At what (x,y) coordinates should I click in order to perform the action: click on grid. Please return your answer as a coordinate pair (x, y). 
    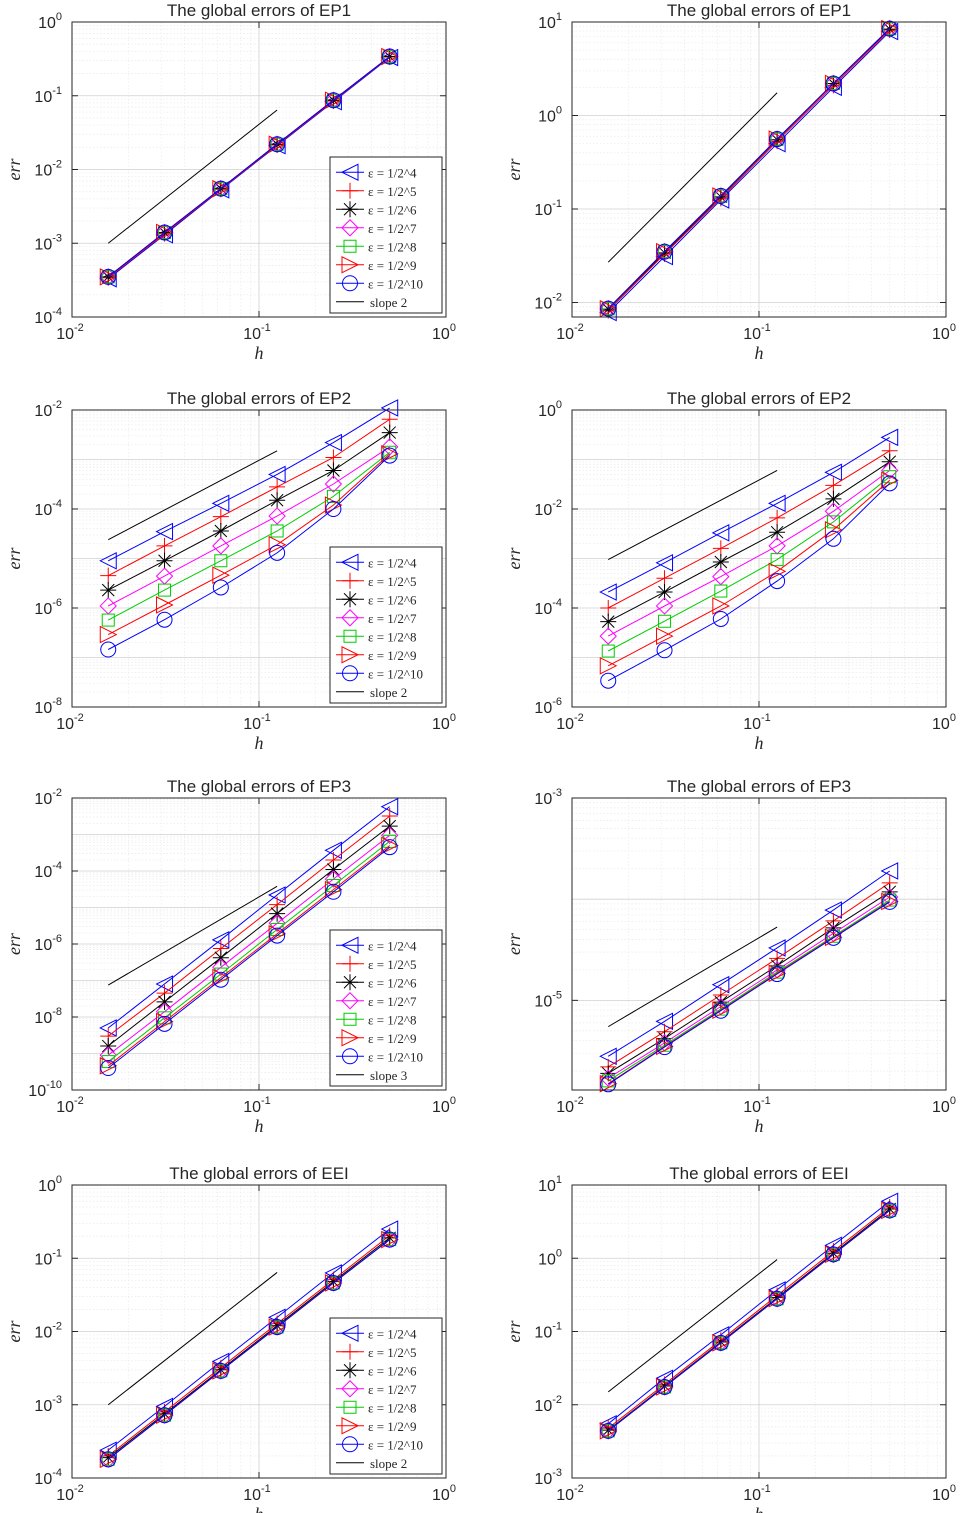
    Looking at the image, I should click on (759, 944).